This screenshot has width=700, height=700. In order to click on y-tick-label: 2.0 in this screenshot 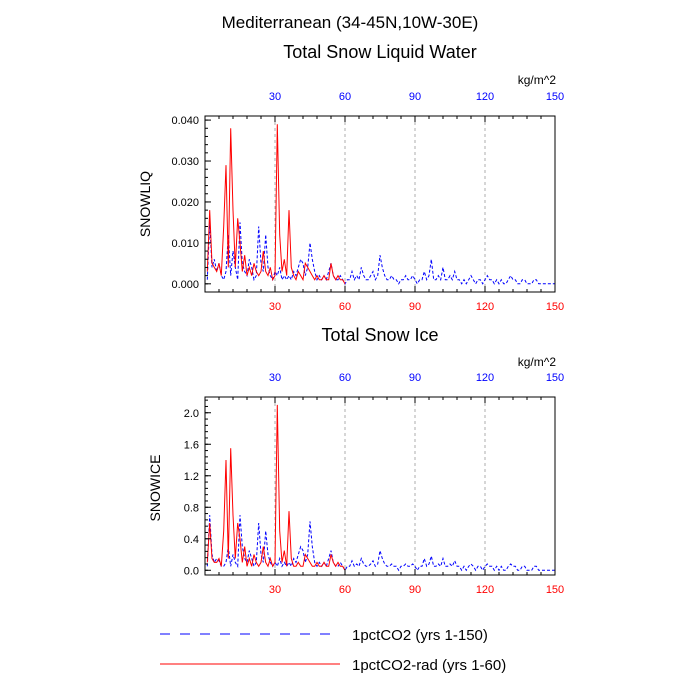, I will do `click(191, 414)`.